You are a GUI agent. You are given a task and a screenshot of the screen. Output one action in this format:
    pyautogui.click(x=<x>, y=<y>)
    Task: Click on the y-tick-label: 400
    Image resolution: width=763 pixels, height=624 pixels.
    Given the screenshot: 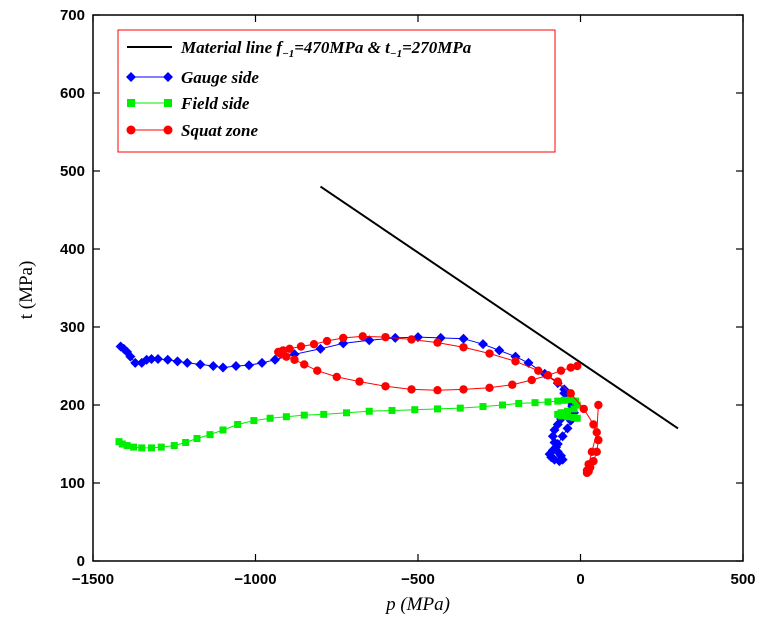 What is the action you would take?
    pyautogui.click(x=72, y=249)
    